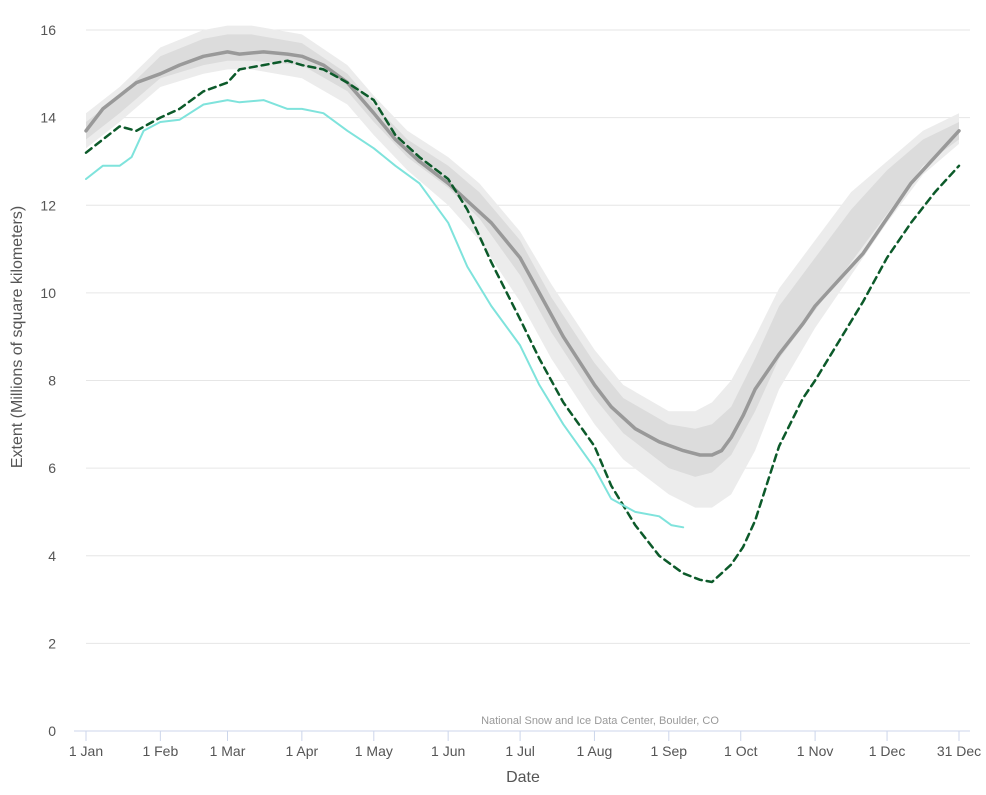  I want to click on y-tick-label: 4, so click(52, 556).